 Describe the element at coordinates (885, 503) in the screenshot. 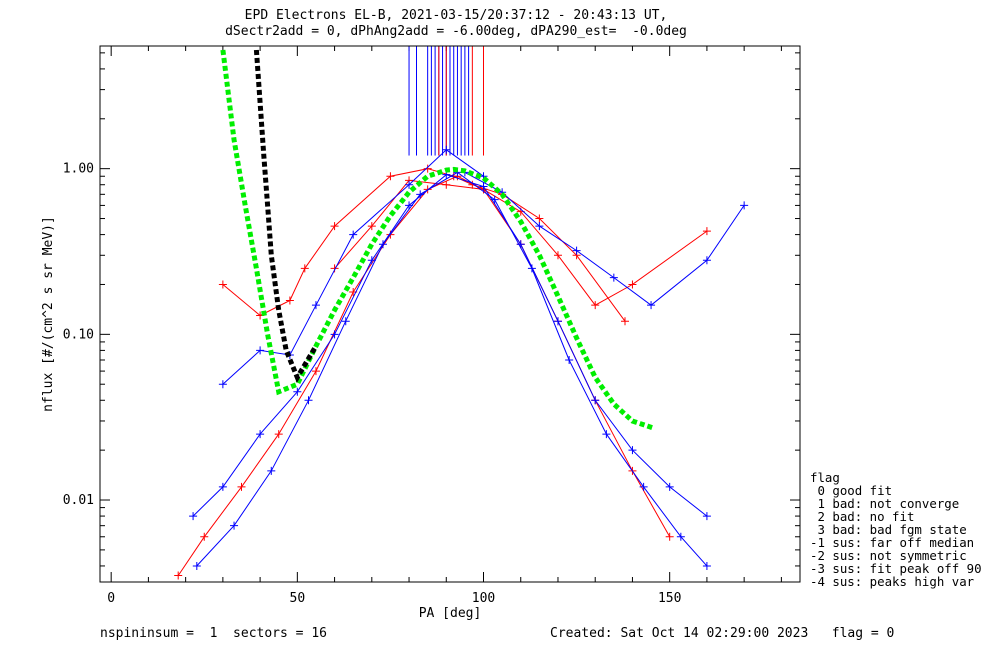

I see `flag-legend-entry: 1 bad: not converge` at that location.